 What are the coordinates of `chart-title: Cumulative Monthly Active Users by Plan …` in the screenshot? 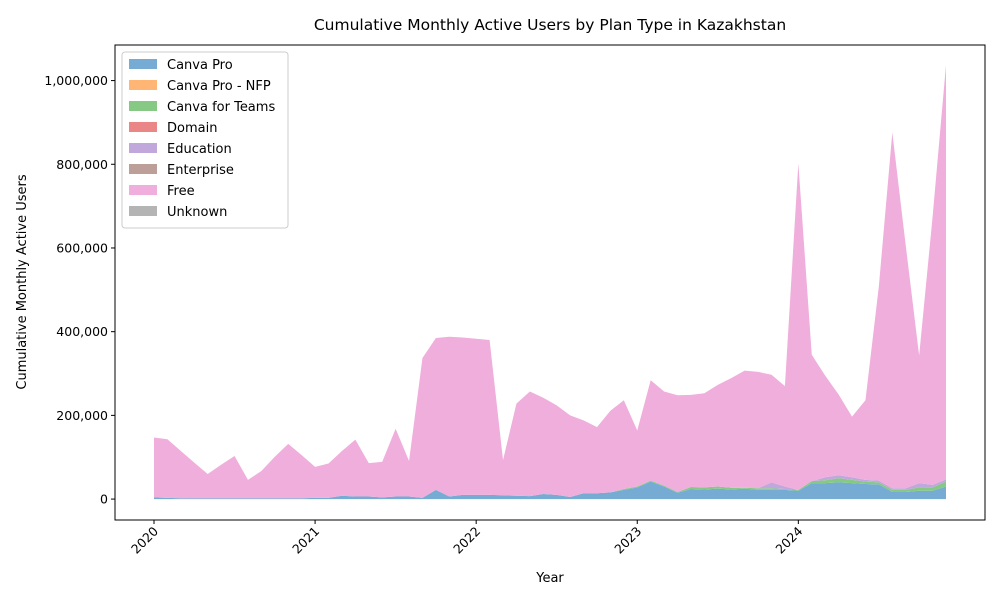 It's located at (550, 25).